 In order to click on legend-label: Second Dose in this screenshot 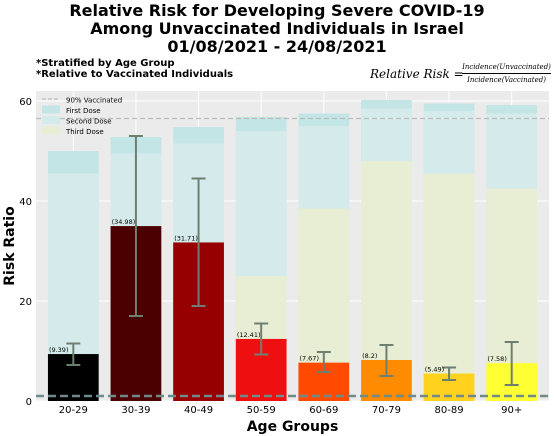, I will do `click(89, 122)`.